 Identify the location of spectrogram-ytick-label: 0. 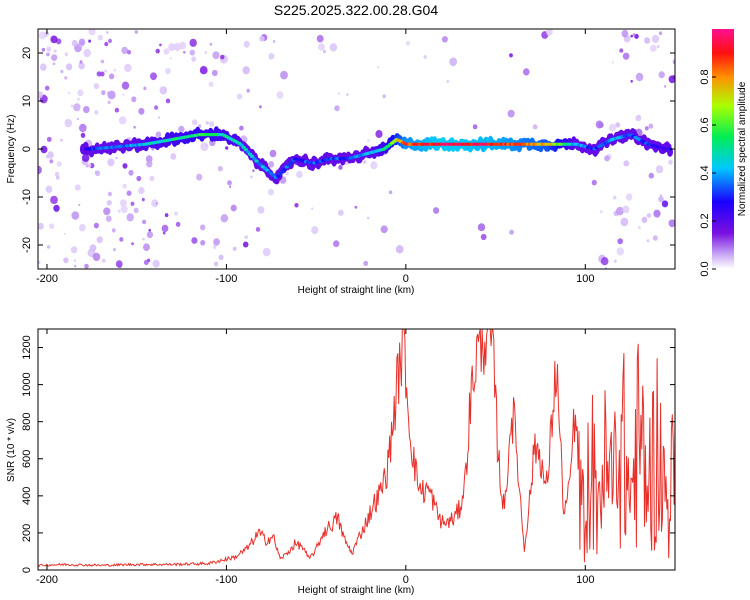
(27, 149).